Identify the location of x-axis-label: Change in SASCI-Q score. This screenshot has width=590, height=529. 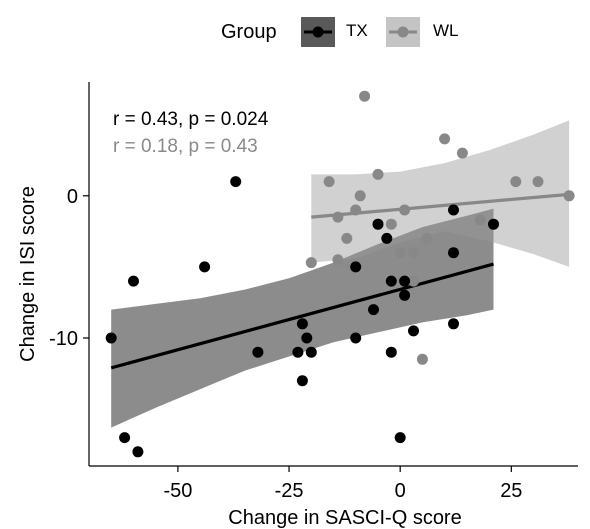
(344, 518).